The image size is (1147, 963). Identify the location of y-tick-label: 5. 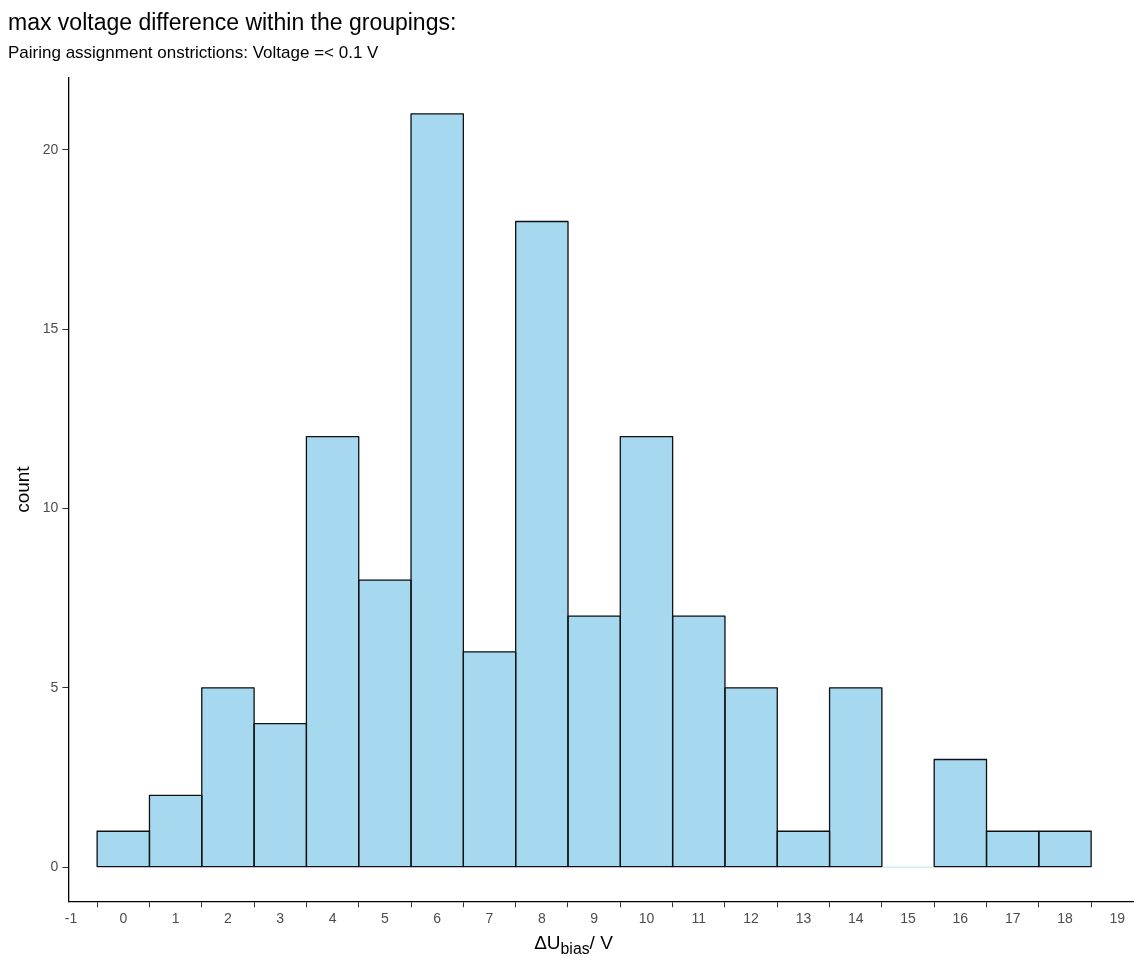
(54, 686).